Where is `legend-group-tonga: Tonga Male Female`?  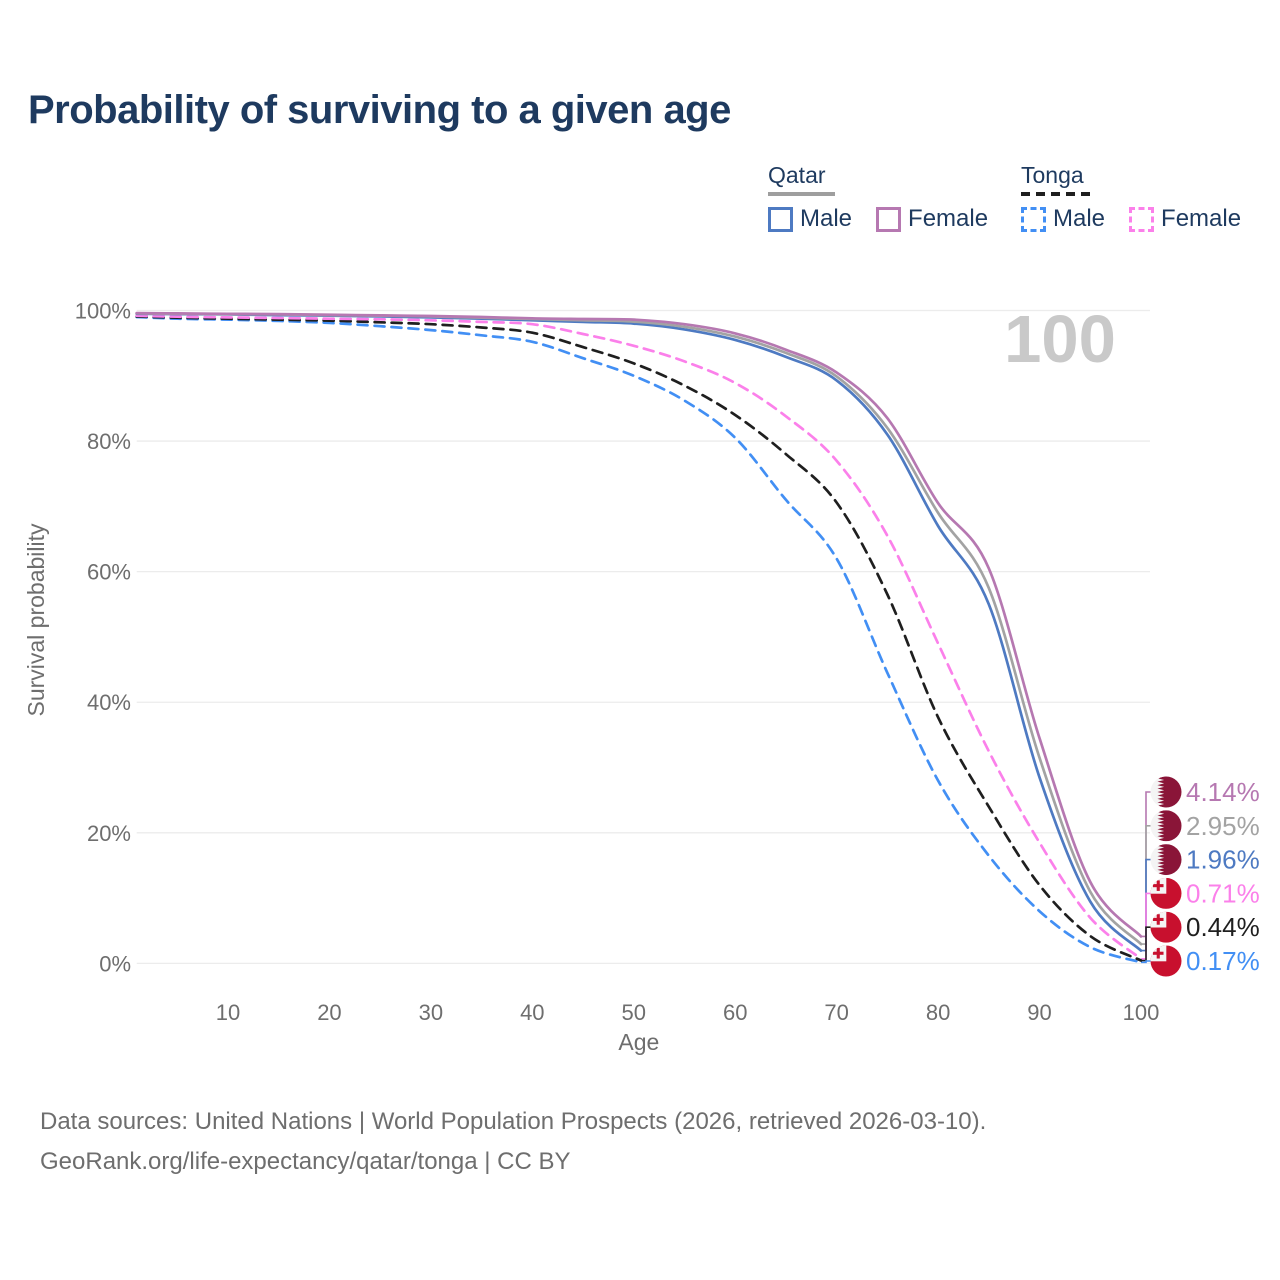 legend-group-tonga: Tonga Male Female is located at coordinates (1131, 197).